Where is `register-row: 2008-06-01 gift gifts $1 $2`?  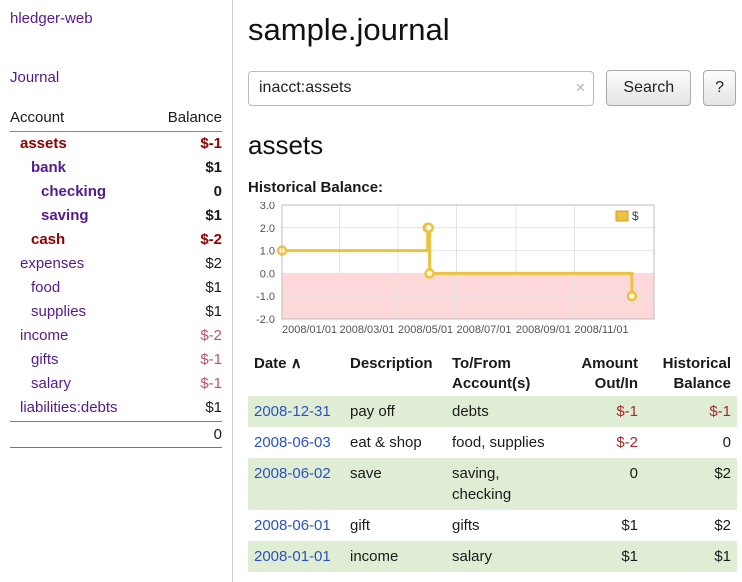
register-row: 2008-06-01 gift gifts $1 $2 is located at coordinates (492, 525).